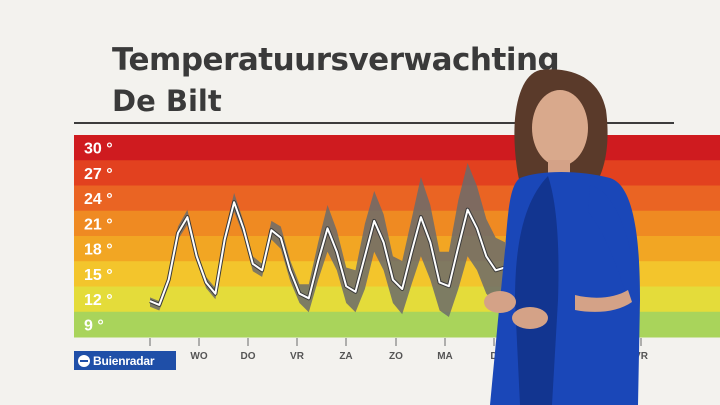  Describe the element at coordinates (98, 250) in the screenshot. I see `y-tick-label: 18 °` at that location.